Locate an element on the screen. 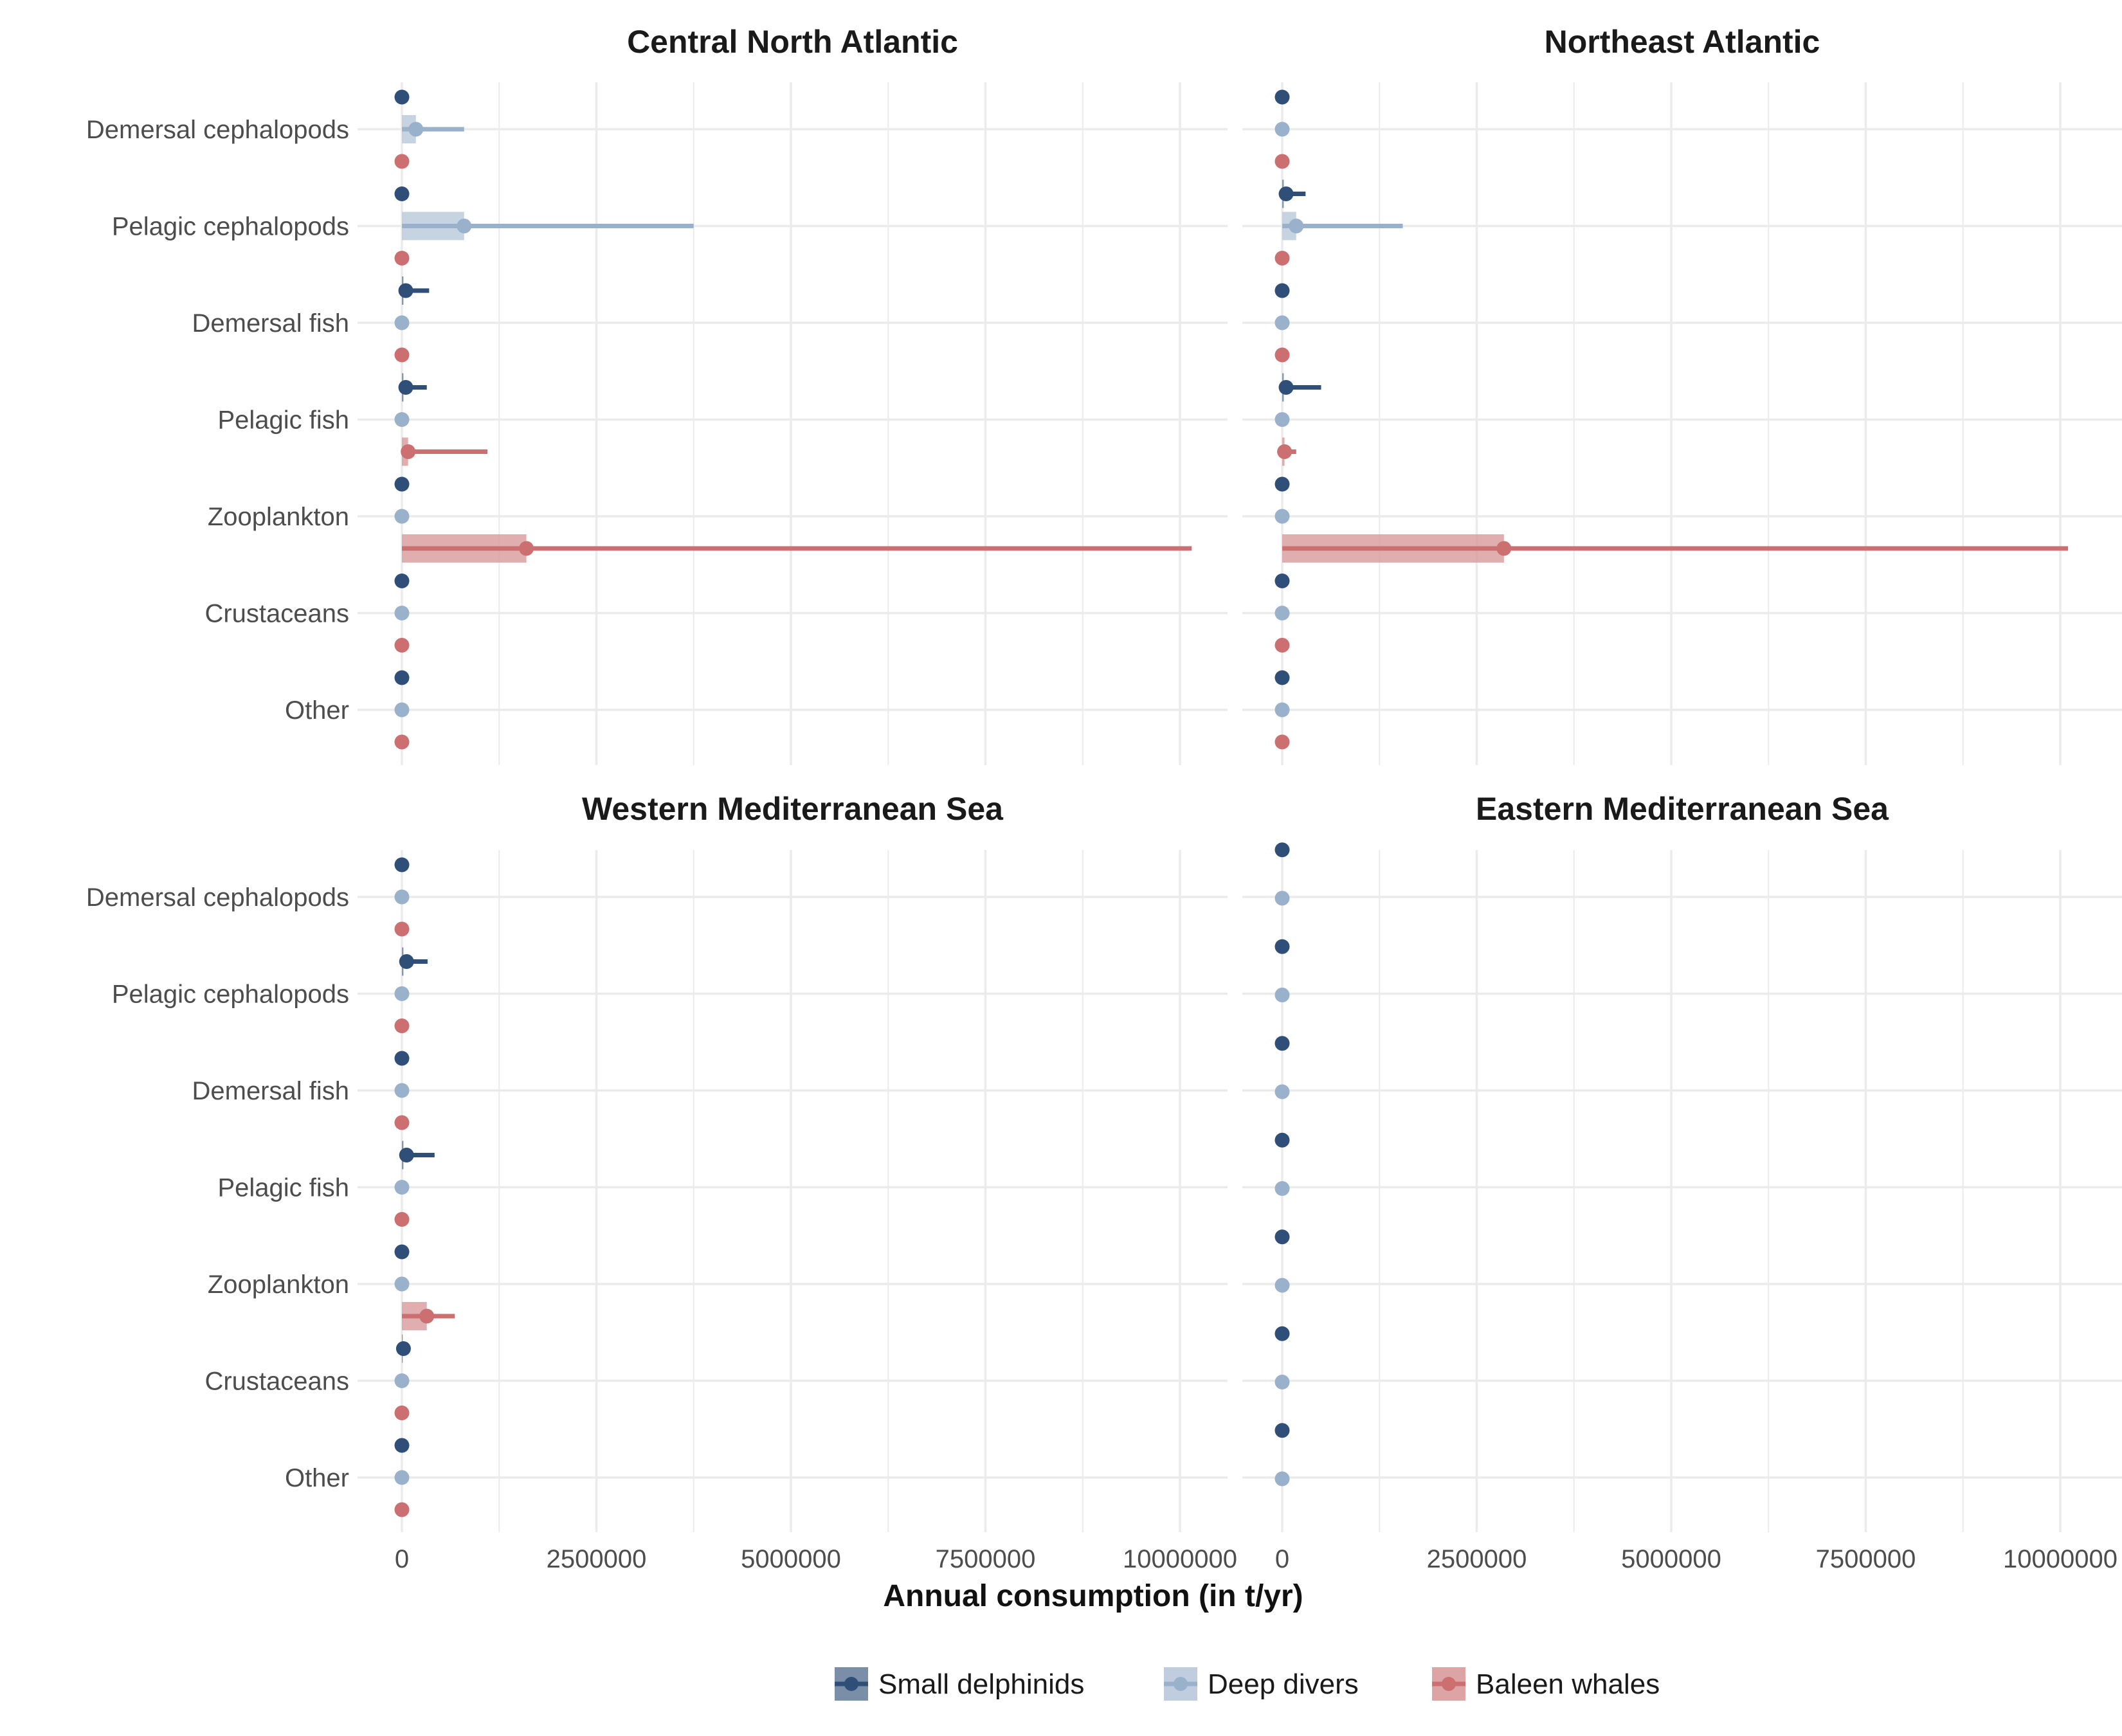  x-tick-label: 10000000 is located at coordinates (1180, 1559).